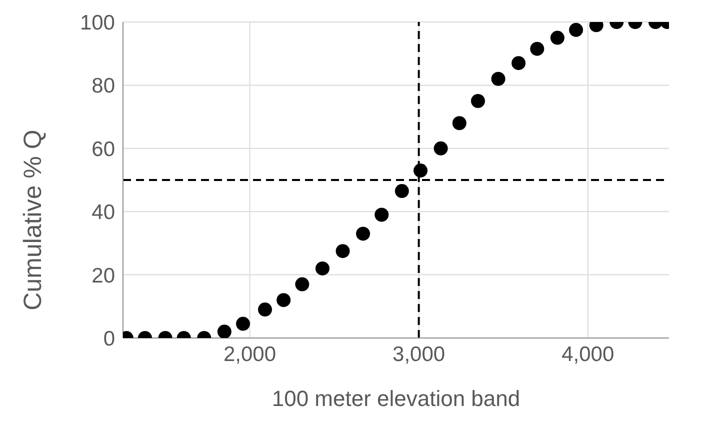 This screenshot has height=428, width=707. I want to click on y-tick-label: 0, so click(109, 338).